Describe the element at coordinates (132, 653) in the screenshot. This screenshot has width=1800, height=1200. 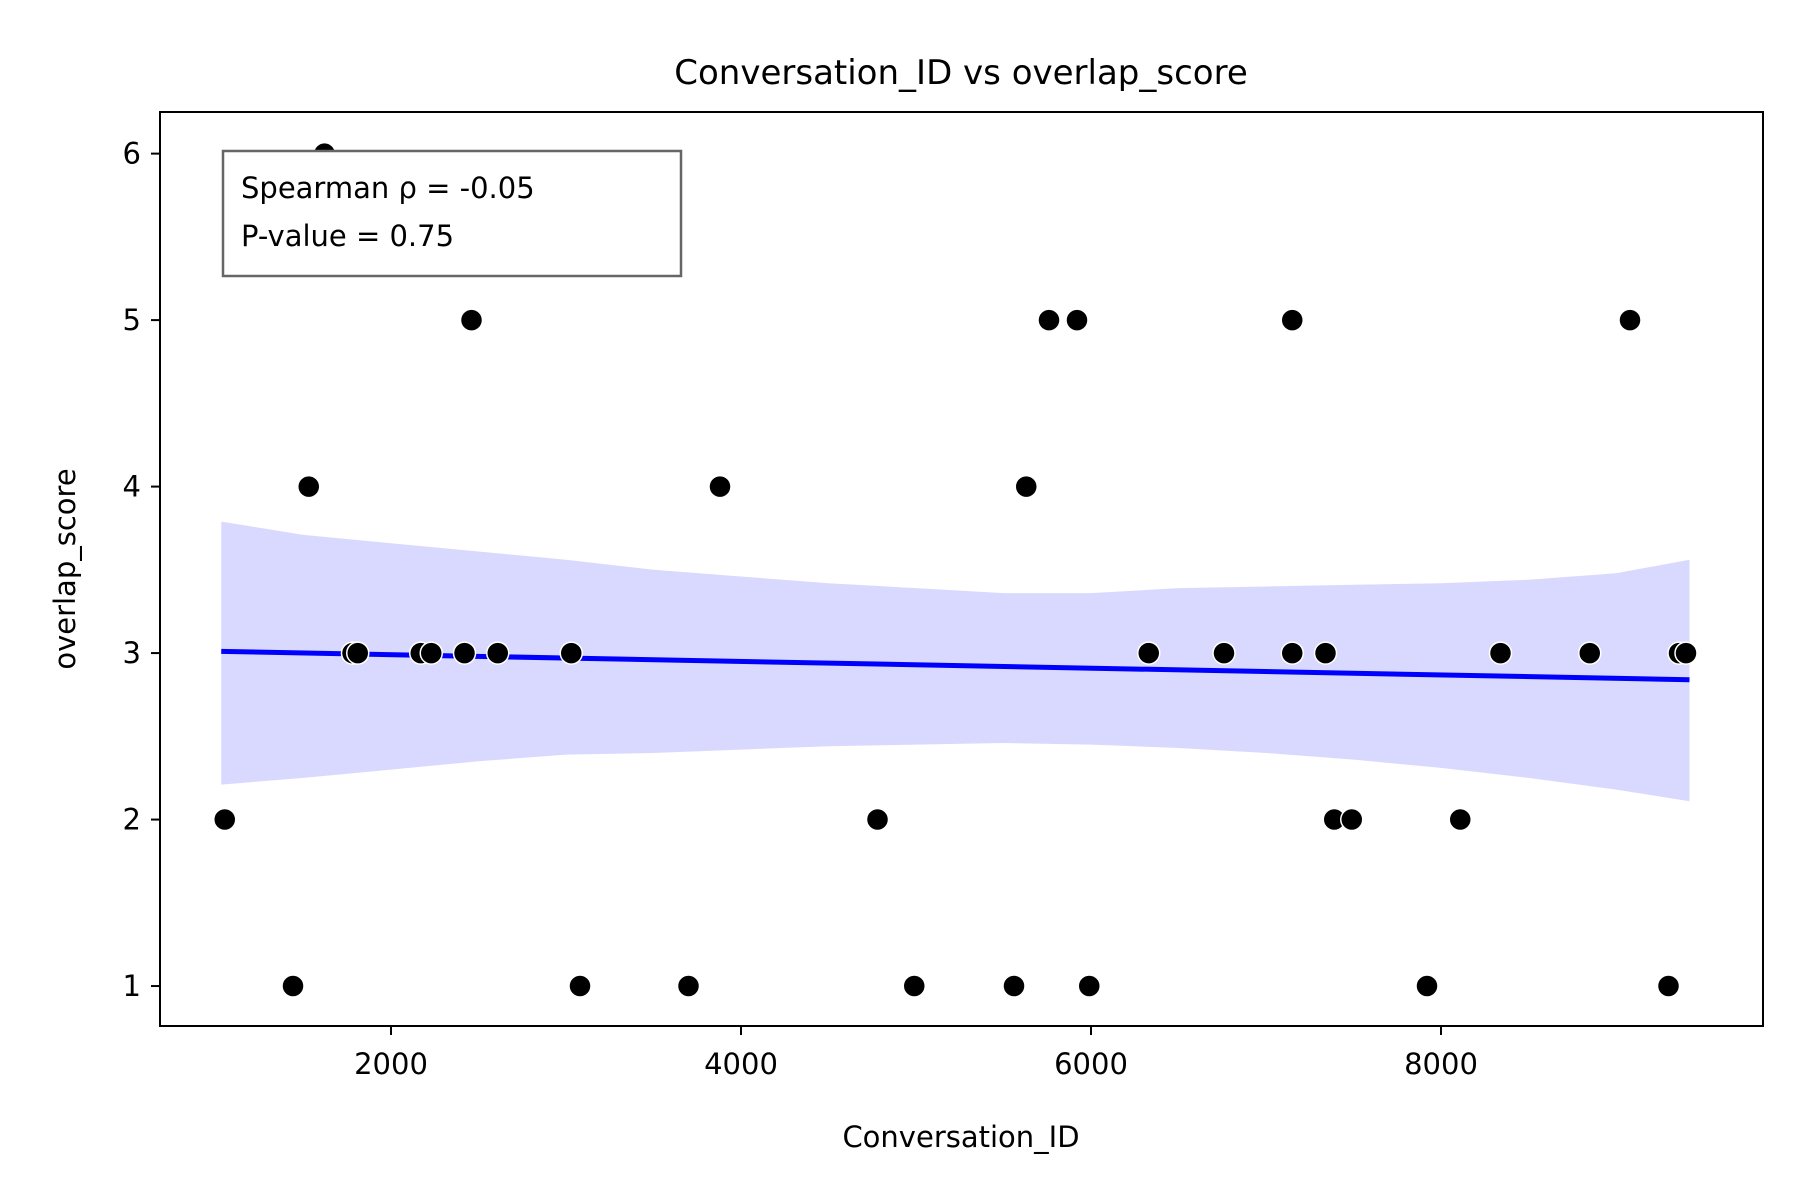
I see `y-tick-label: 3` at that location.